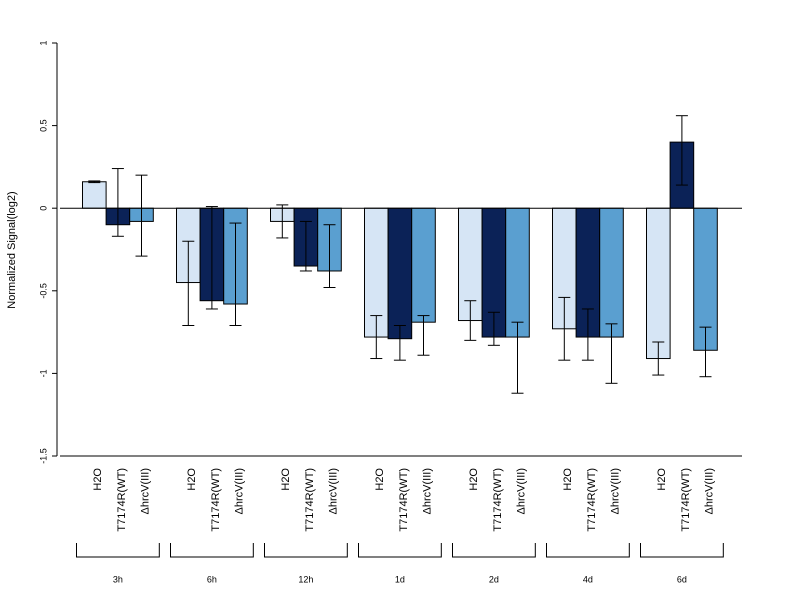 Image resolution: width=800 pixels, height=600 pixels. What do you see at coordinates (12, 249) in the screenshot?
I see `y-axis-label: Normalized Signal(log2)` at bounding box center [12, 249].